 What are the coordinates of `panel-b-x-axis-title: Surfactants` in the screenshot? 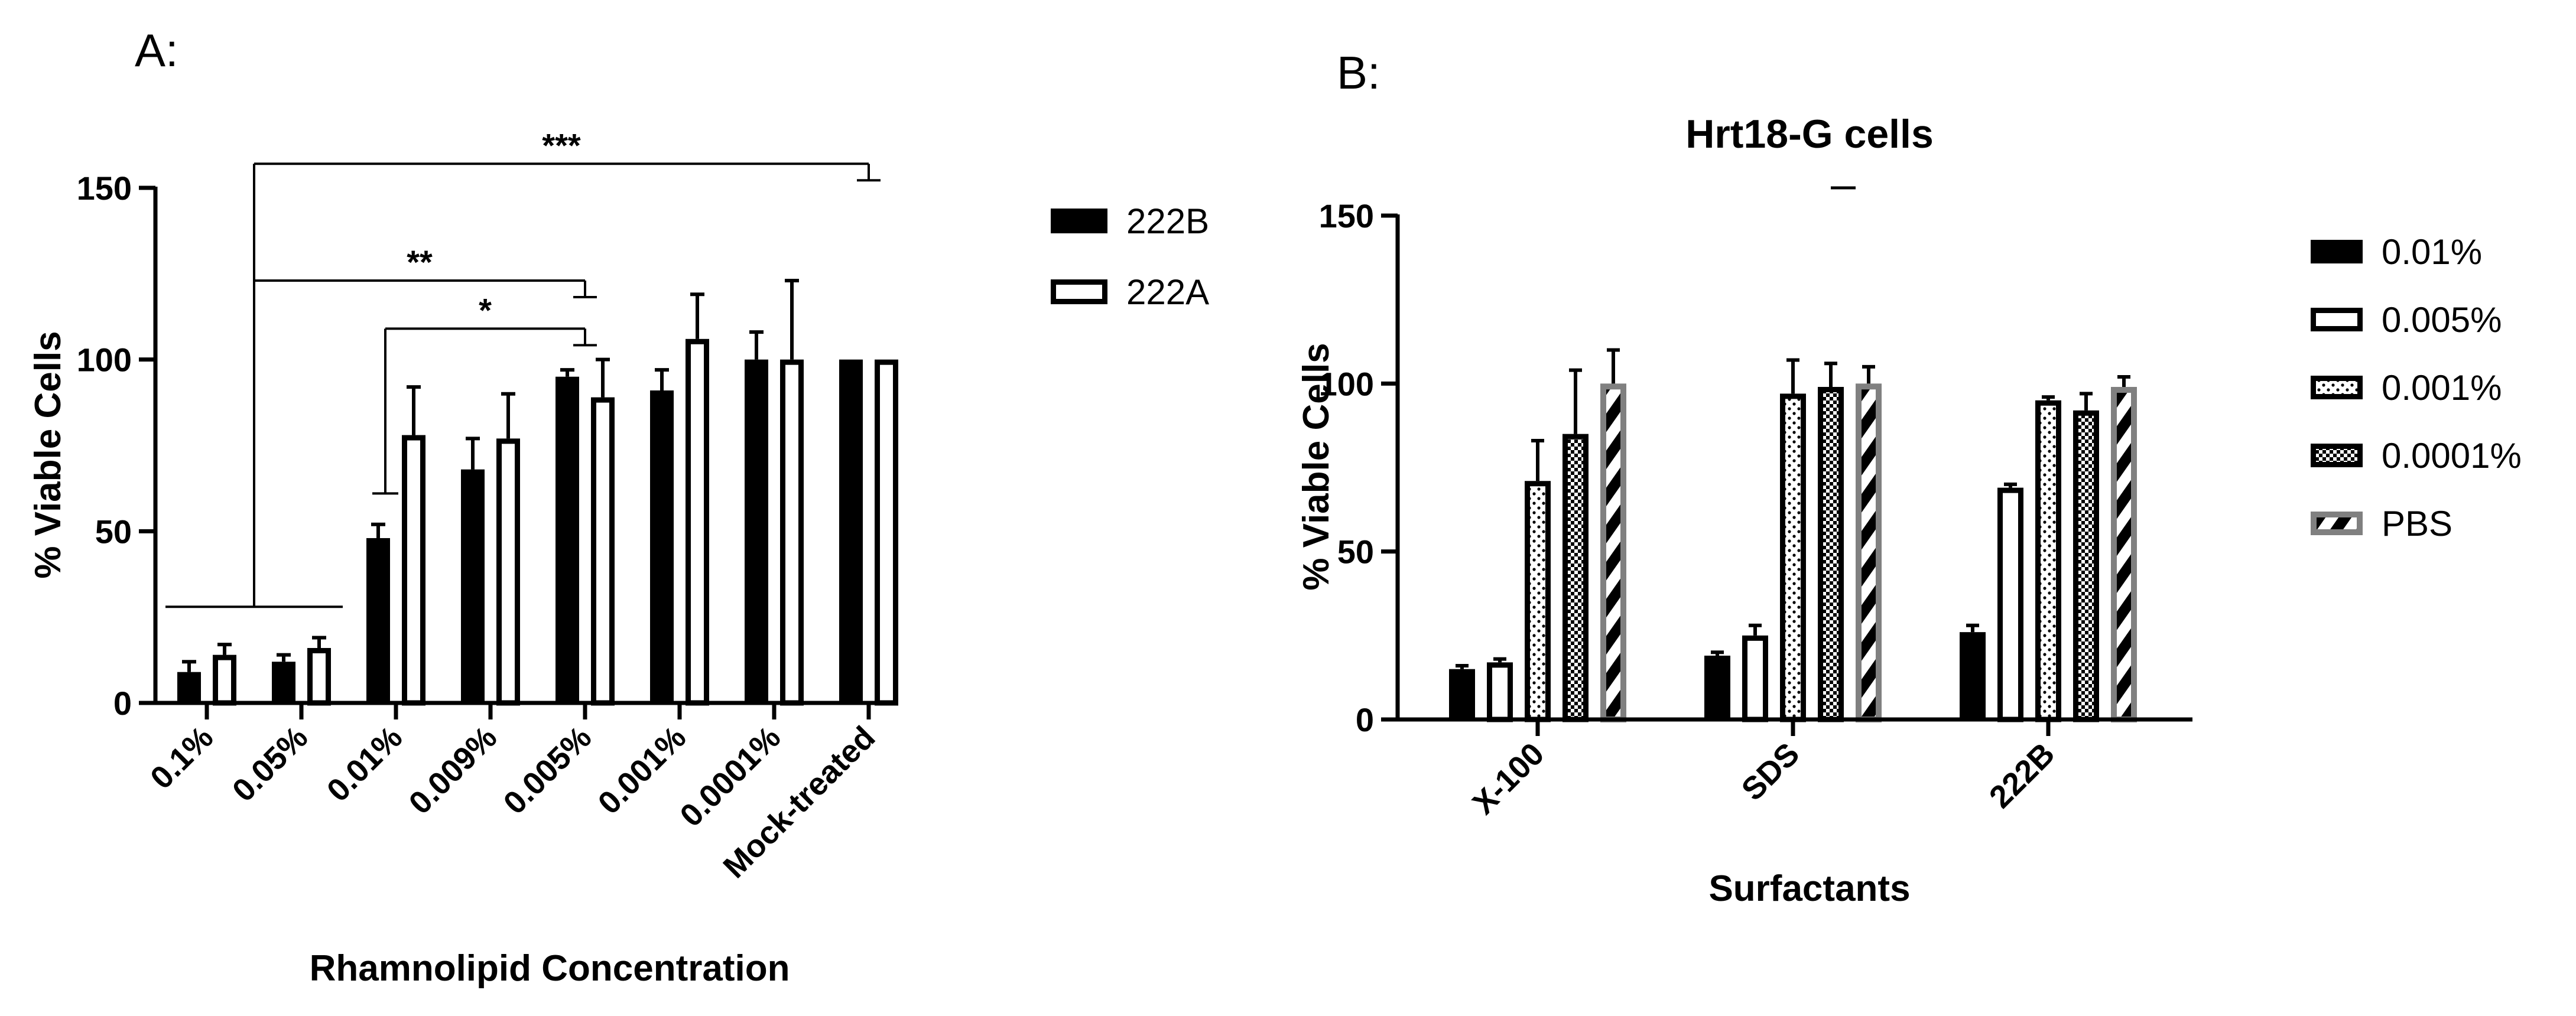 It's located at (1809, 888).